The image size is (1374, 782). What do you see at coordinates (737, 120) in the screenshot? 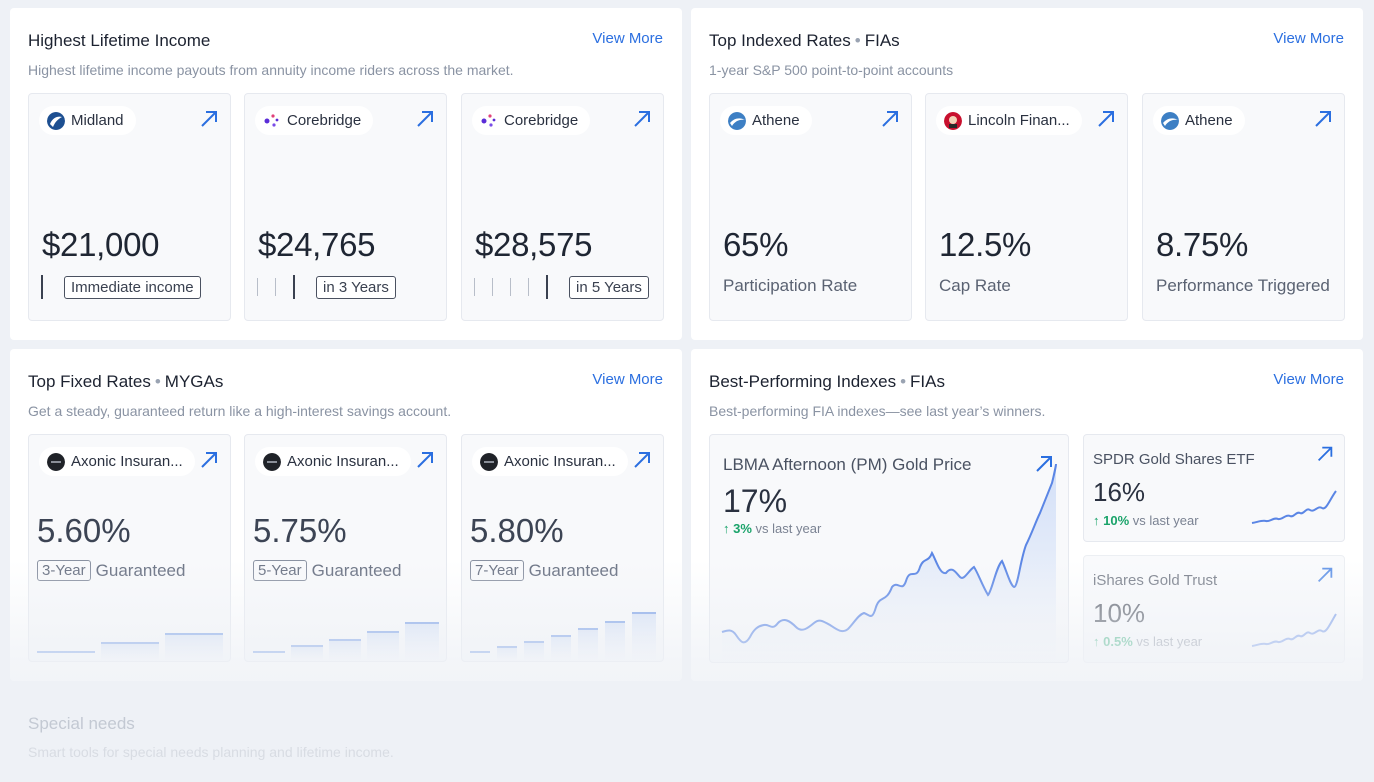
I see `athene-logo-icon` at bounding box center [737, 120].